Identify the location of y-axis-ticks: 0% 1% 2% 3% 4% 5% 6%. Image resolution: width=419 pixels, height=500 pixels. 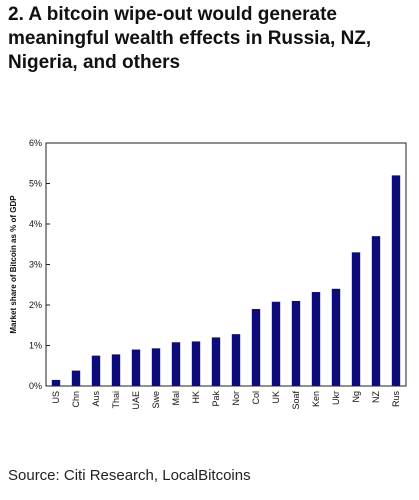
(39, 264).